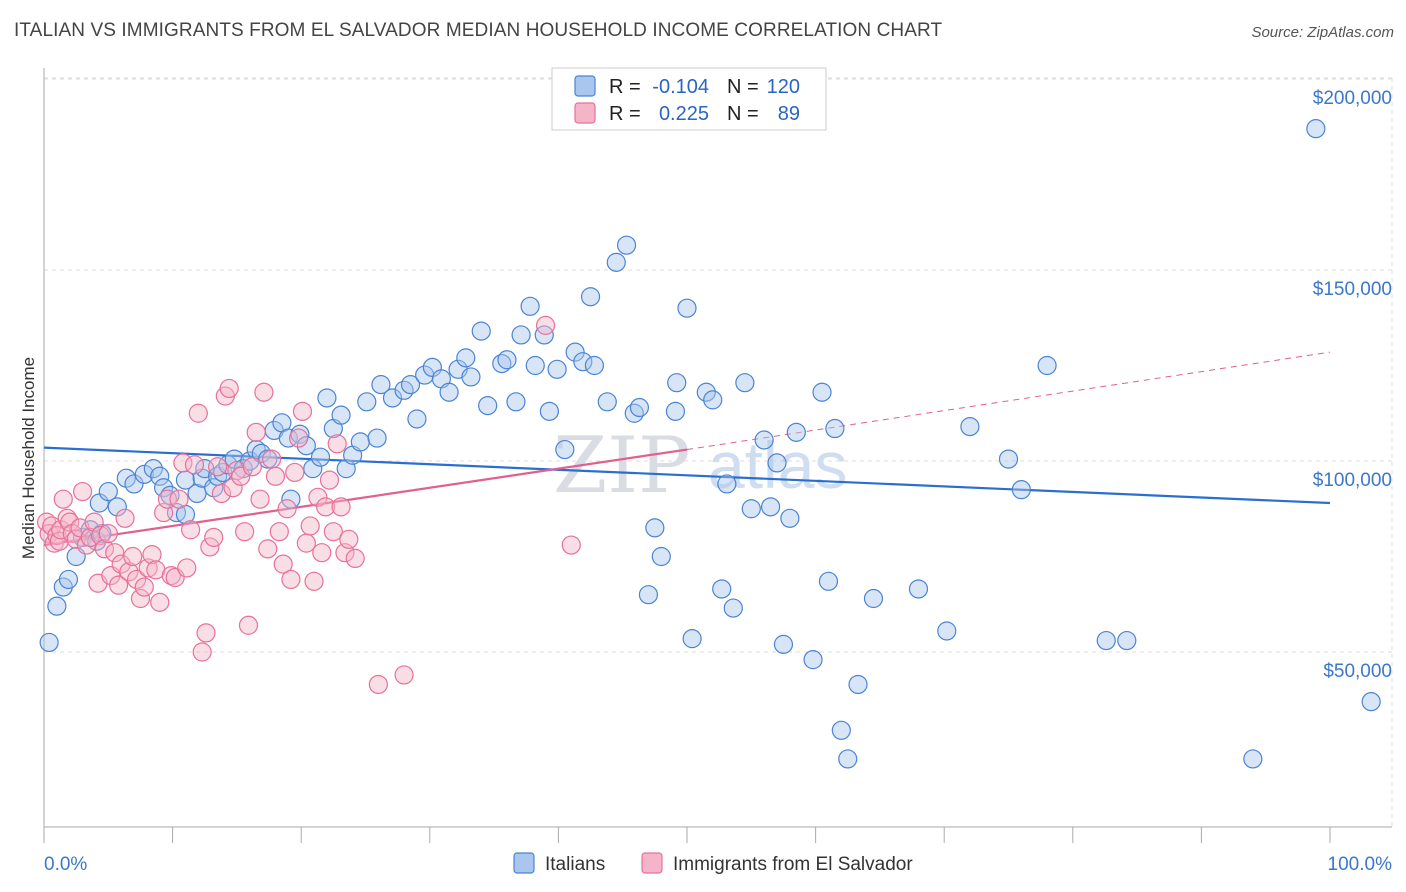  I want to click on legend-n-value-2: 89, so click(789, 114).